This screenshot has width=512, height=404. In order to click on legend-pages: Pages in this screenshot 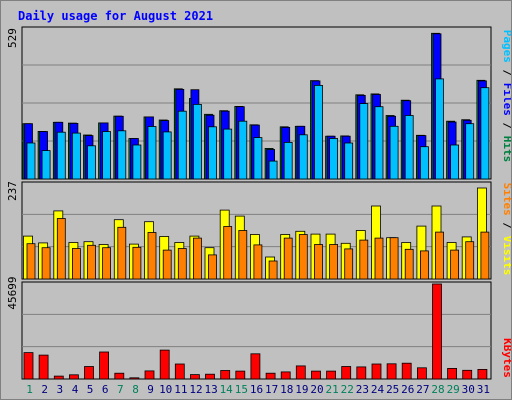, I will do `click(506, 46)`.